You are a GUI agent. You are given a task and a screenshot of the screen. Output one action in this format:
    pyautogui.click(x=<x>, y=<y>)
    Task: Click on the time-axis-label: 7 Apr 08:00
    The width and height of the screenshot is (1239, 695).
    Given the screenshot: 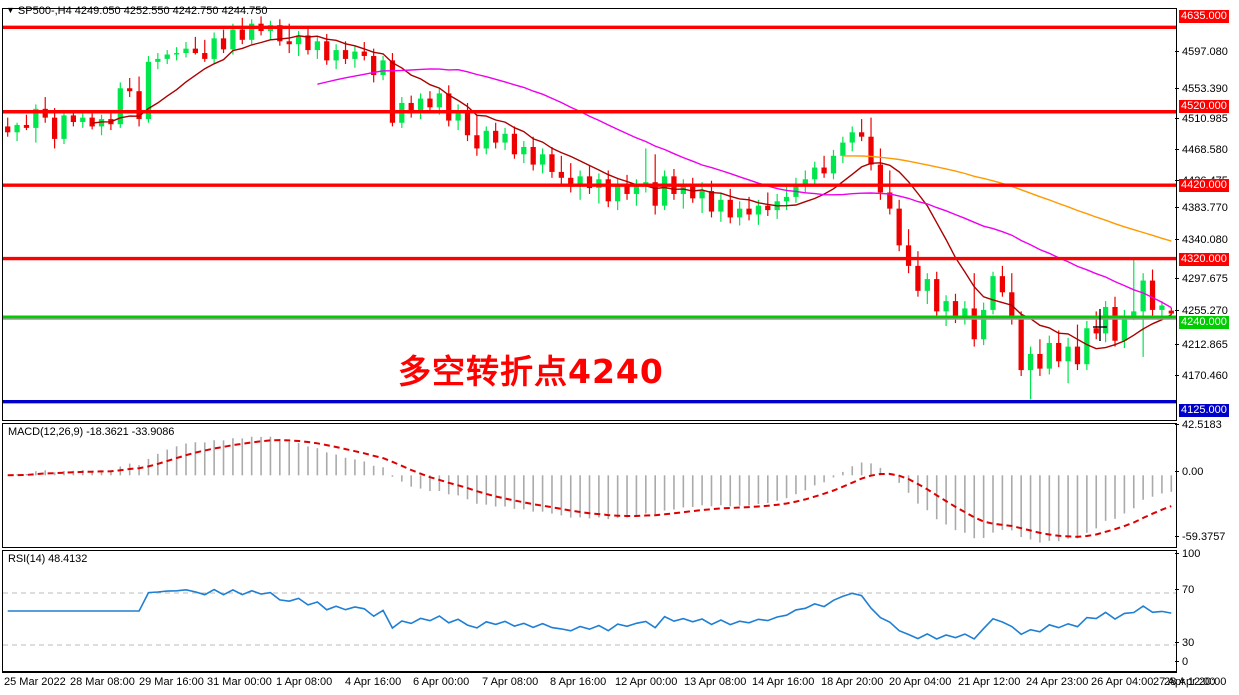 What is the action you would take?
    pyautogui.click(x=510, y=682)
    